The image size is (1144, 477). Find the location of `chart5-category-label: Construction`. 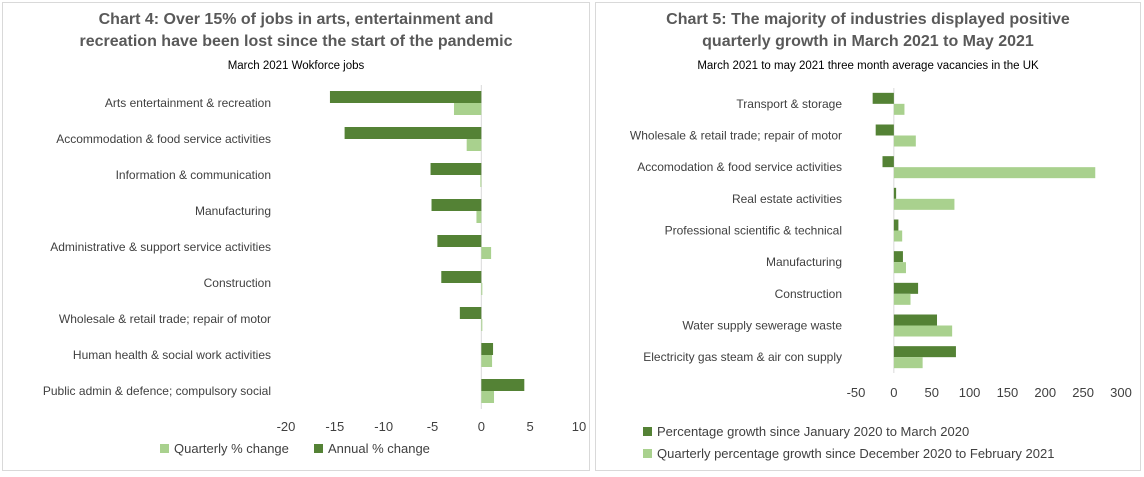

chart5-category-label: Construction is located at coordinates (808, 294).